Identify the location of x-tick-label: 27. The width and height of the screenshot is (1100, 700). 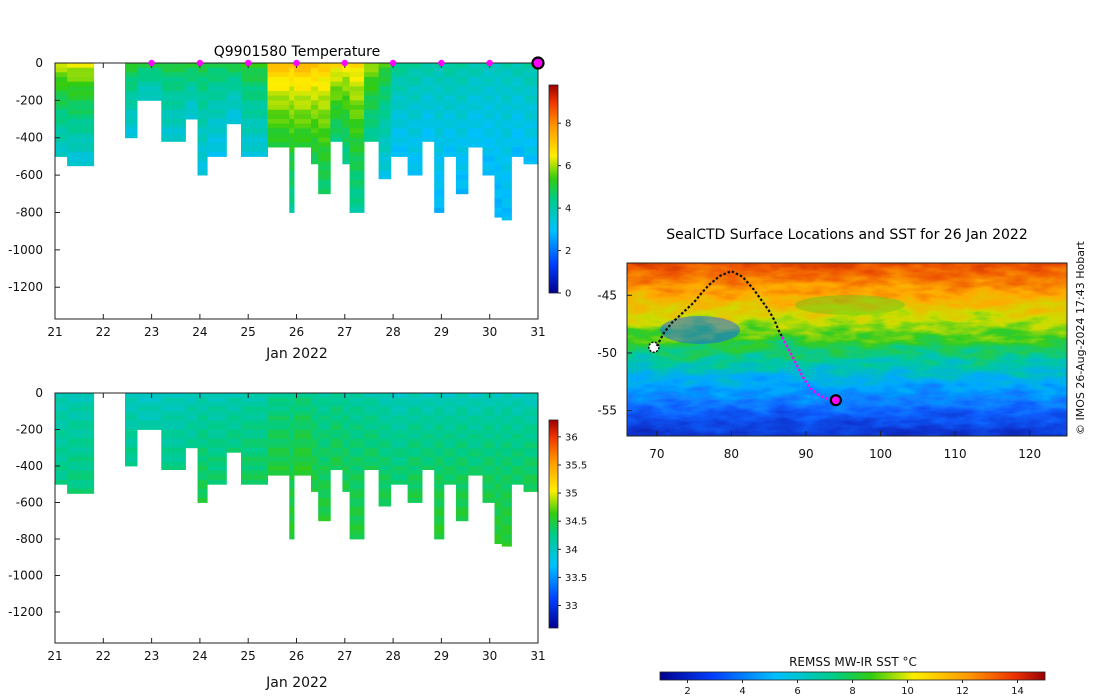
(344, 332).